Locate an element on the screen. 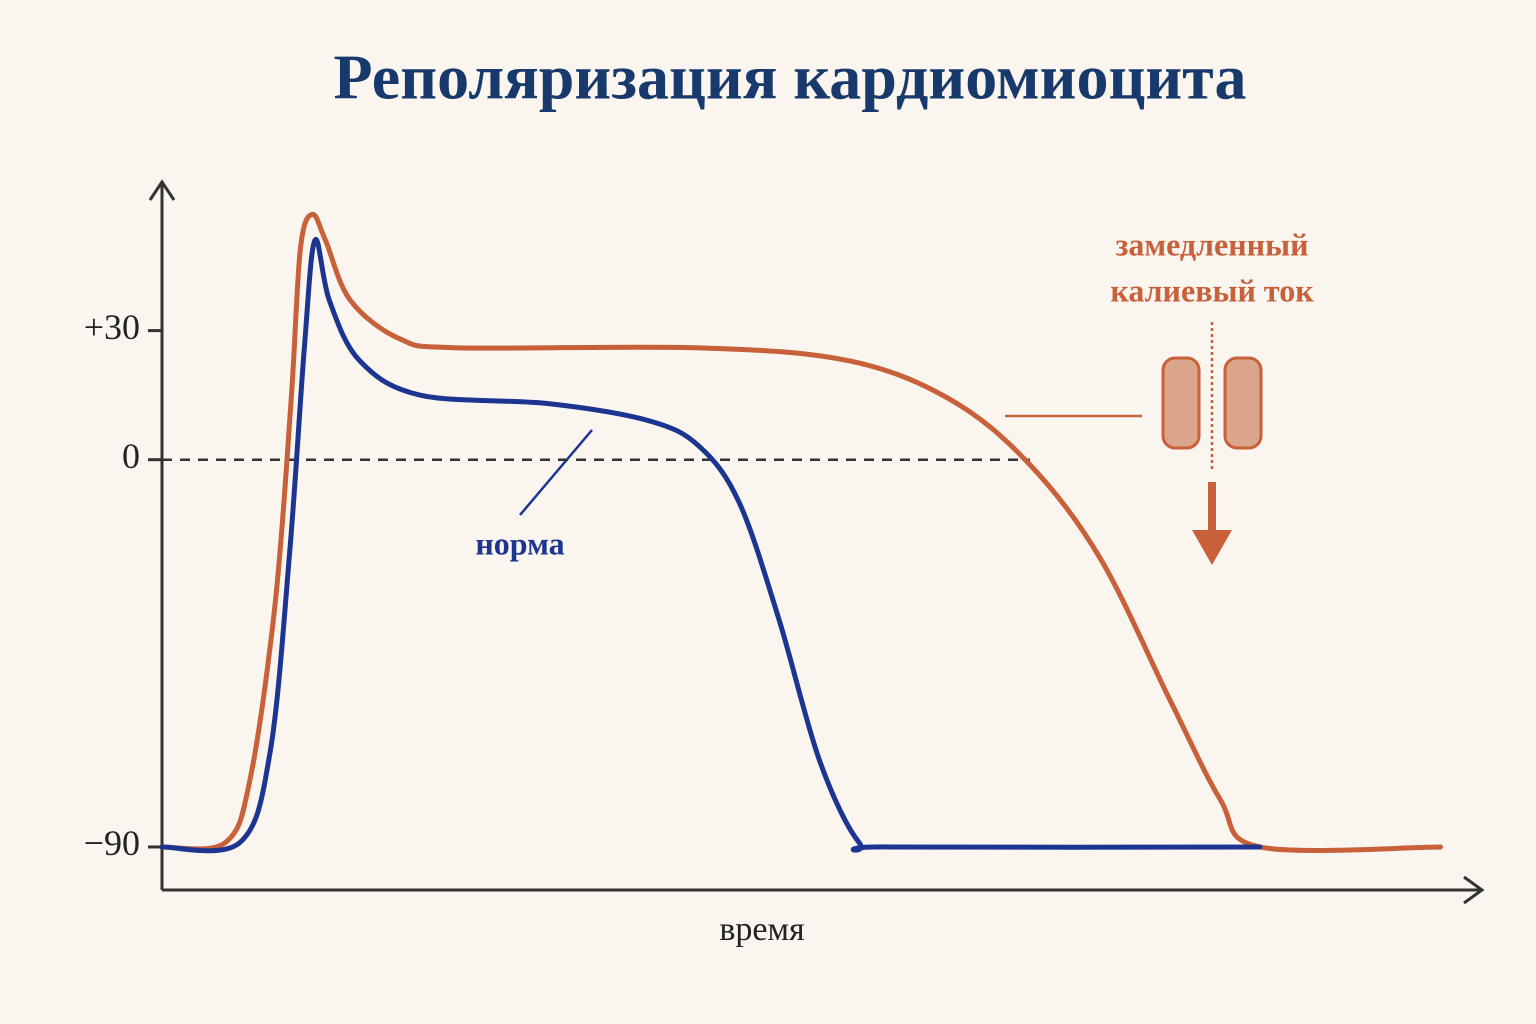 Image resolution: width=1536 pixels, height=1024 pixels. x-arrow is located at coordinates (1474, 890).